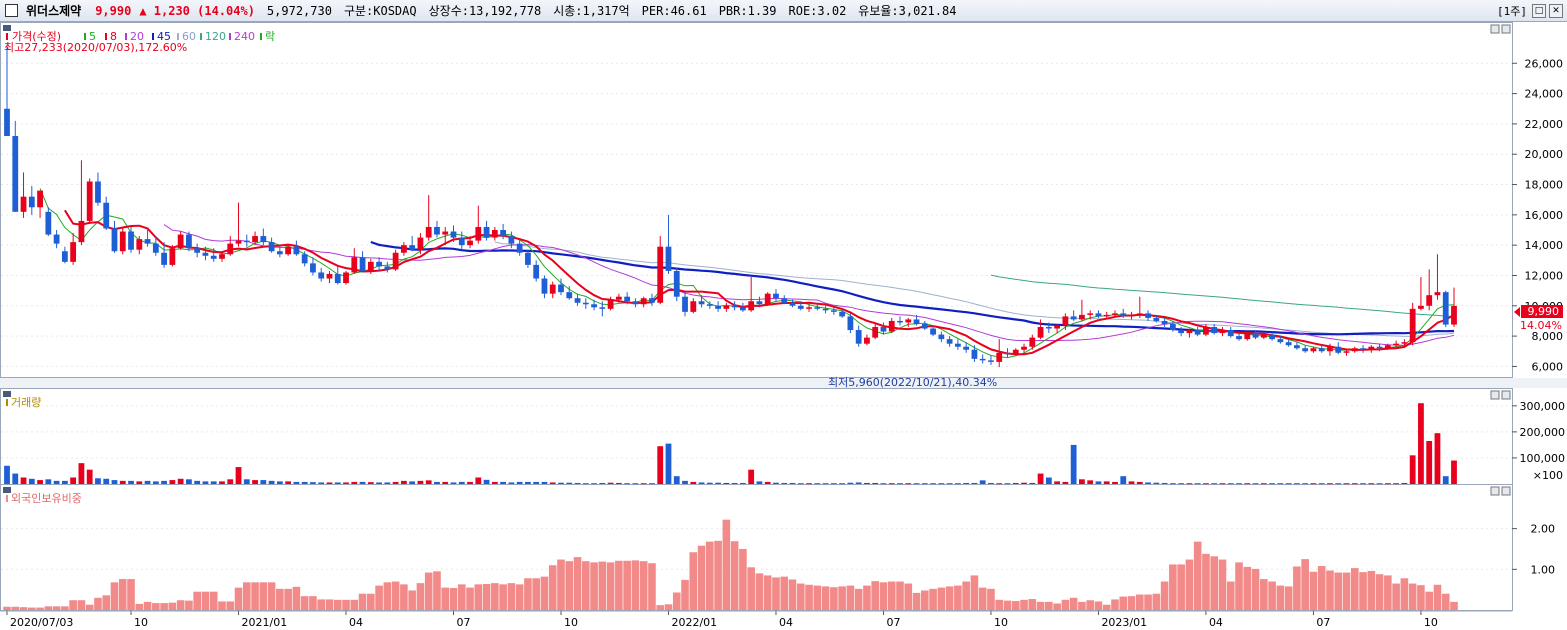 The image size is (1567, 630). What do you see at coordinates (1495, 29) in the screenshot?
I see `price-minimize-button` at bounding box center [1495, 29].